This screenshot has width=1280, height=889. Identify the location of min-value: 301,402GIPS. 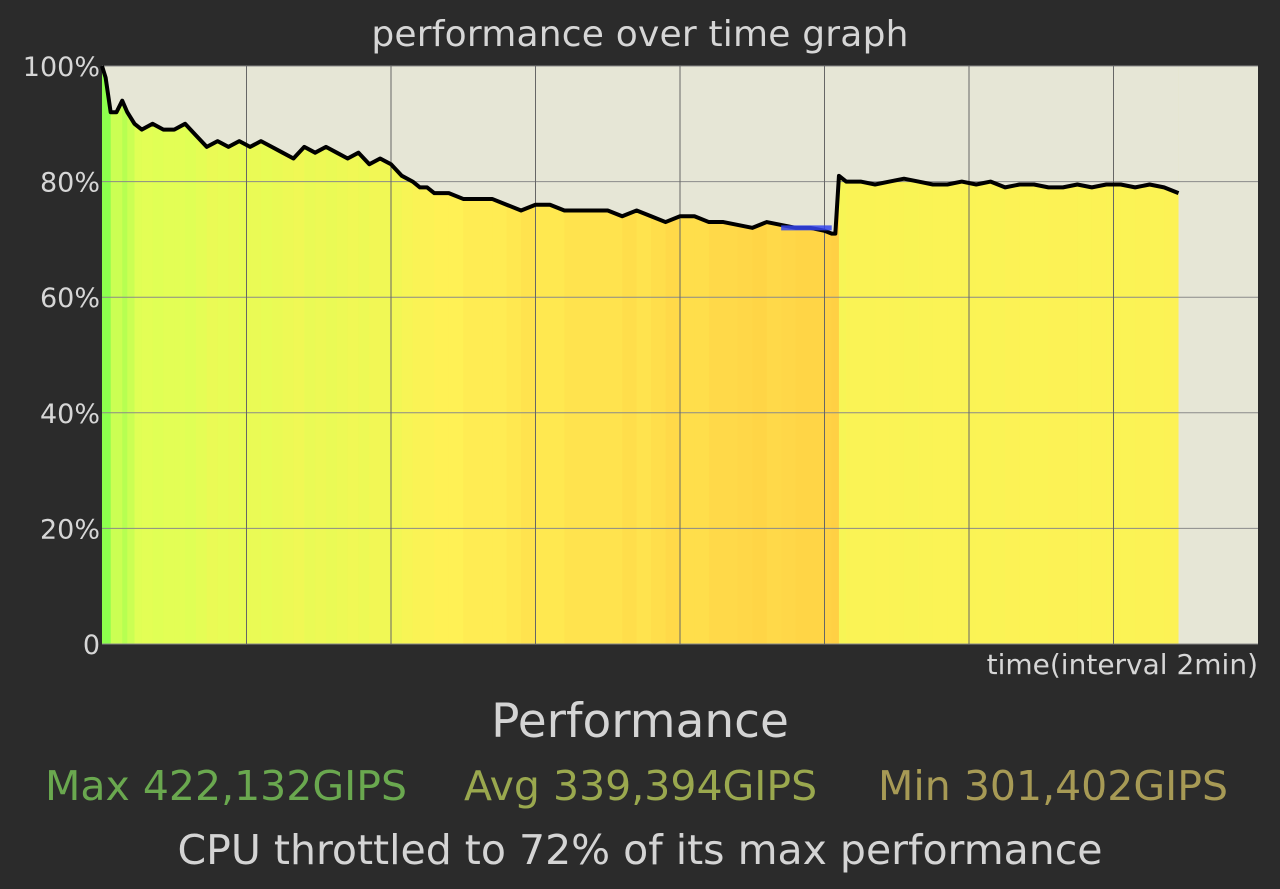
(1095, 786).